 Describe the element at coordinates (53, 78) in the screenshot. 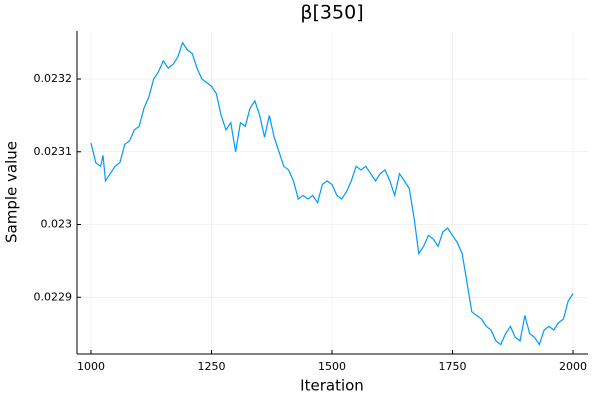

I see `y-tick-label: 0.0232` at that location.